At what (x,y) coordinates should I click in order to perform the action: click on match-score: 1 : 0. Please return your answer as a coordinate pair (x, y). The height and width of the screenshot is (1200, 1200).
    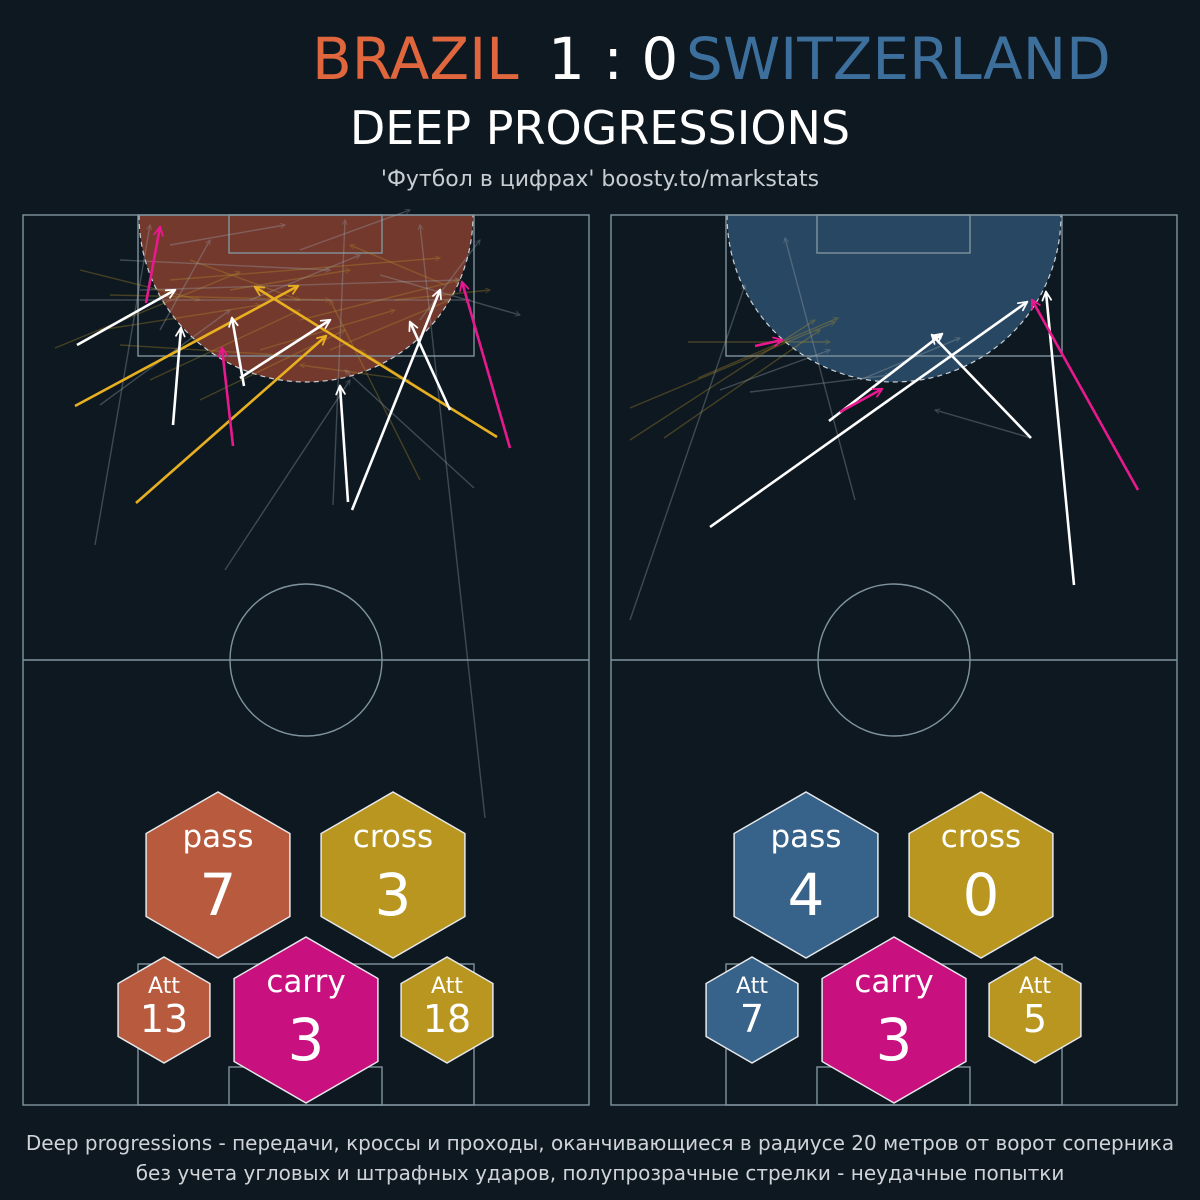
    Looking at the image, I should click on (613, 59).